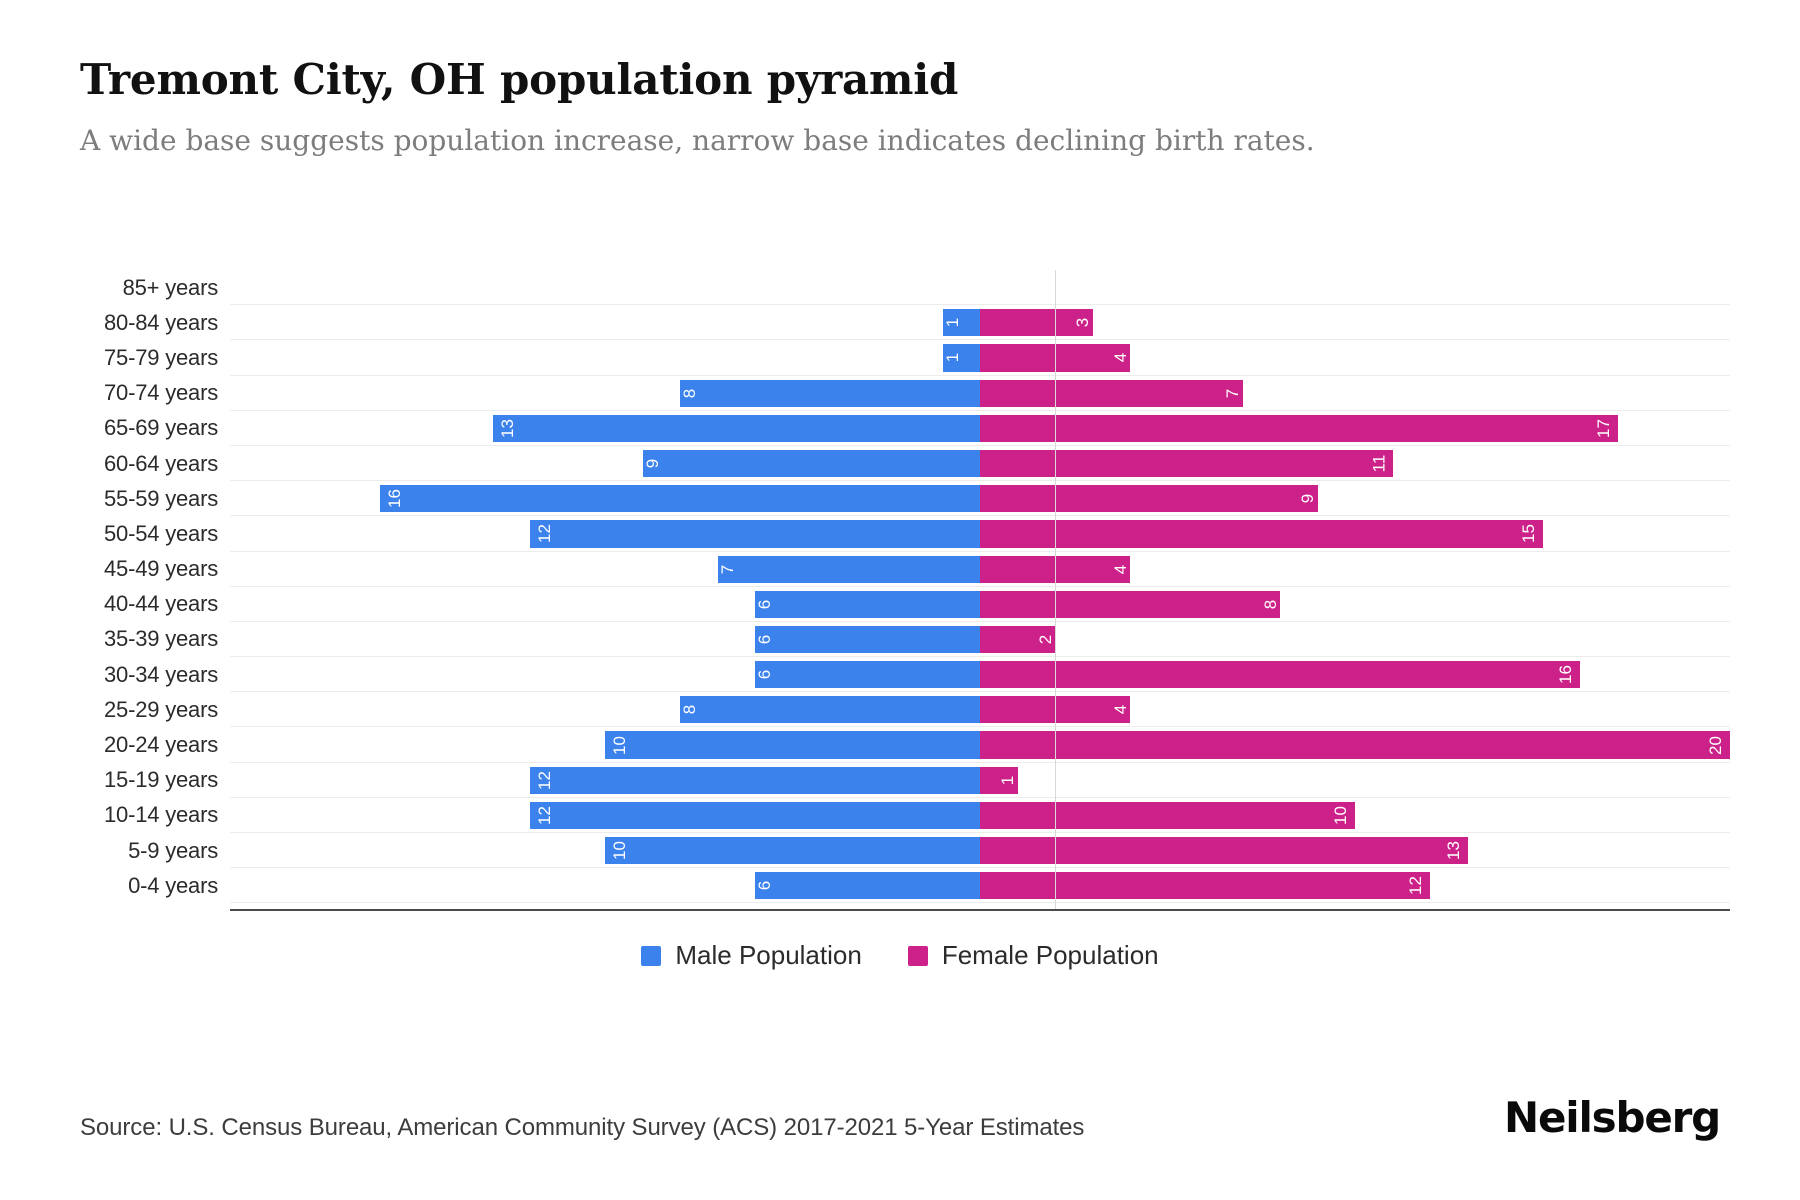  Describe the element at coordinates (848, 569) in the screenshot. I see `male-bar: 7` at that location.